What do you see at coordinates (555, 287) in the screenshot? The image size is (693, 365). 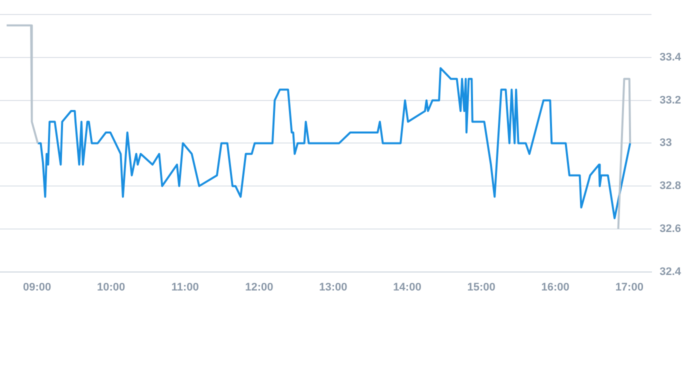 I see `x-tick-label: 16:00` at bounding box center [555, 287].